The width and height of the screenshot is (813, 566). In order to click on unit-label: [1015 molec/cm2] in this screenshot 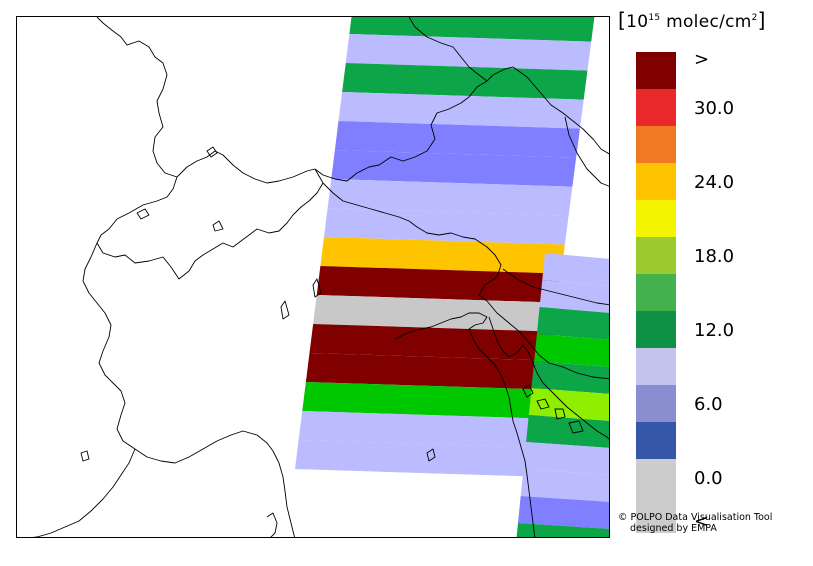, I will do `click(692, 20)`.